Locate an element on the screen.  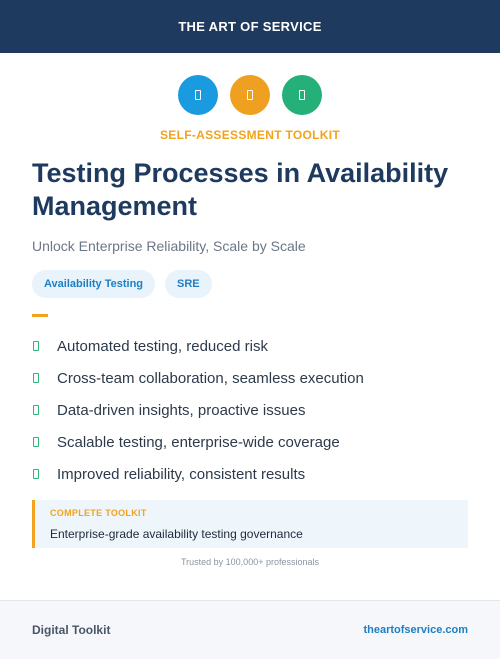
list-item: Data-driven insights, proactive issues is located at coordinates (198, 410).